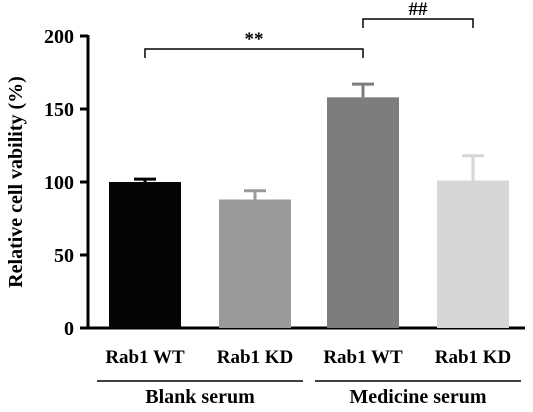 The width and height of the screenshot is (533, 412). I want to click on y-axis: 0 50 100 150 200, so click(67, 183).